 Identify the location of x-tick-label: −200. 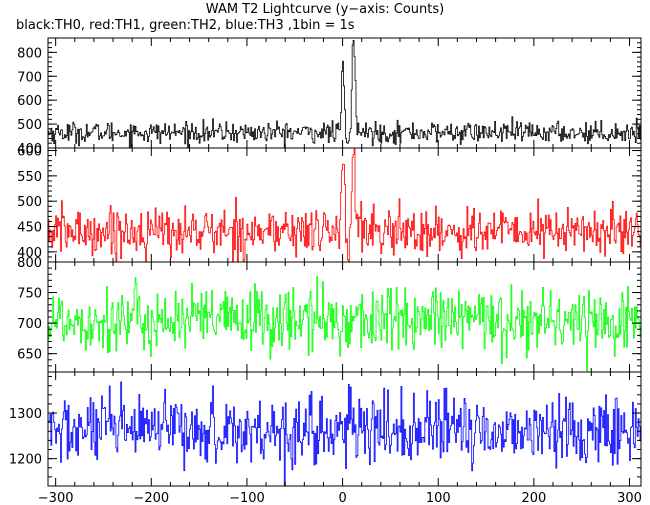
(151, 498).